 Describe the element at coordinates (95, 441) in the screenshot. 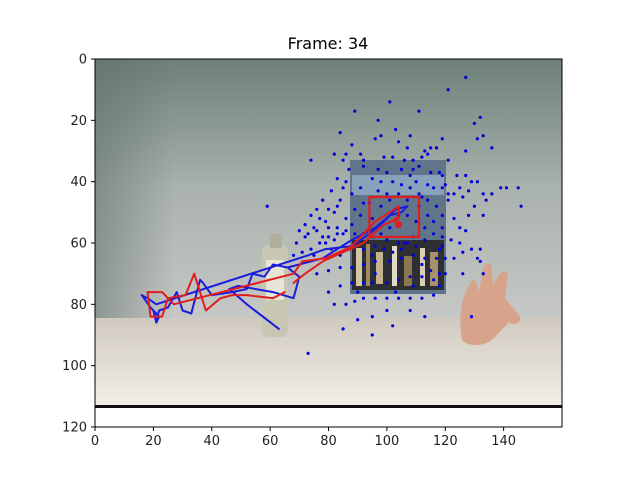

I see `x-tick-label: 0` at that location.